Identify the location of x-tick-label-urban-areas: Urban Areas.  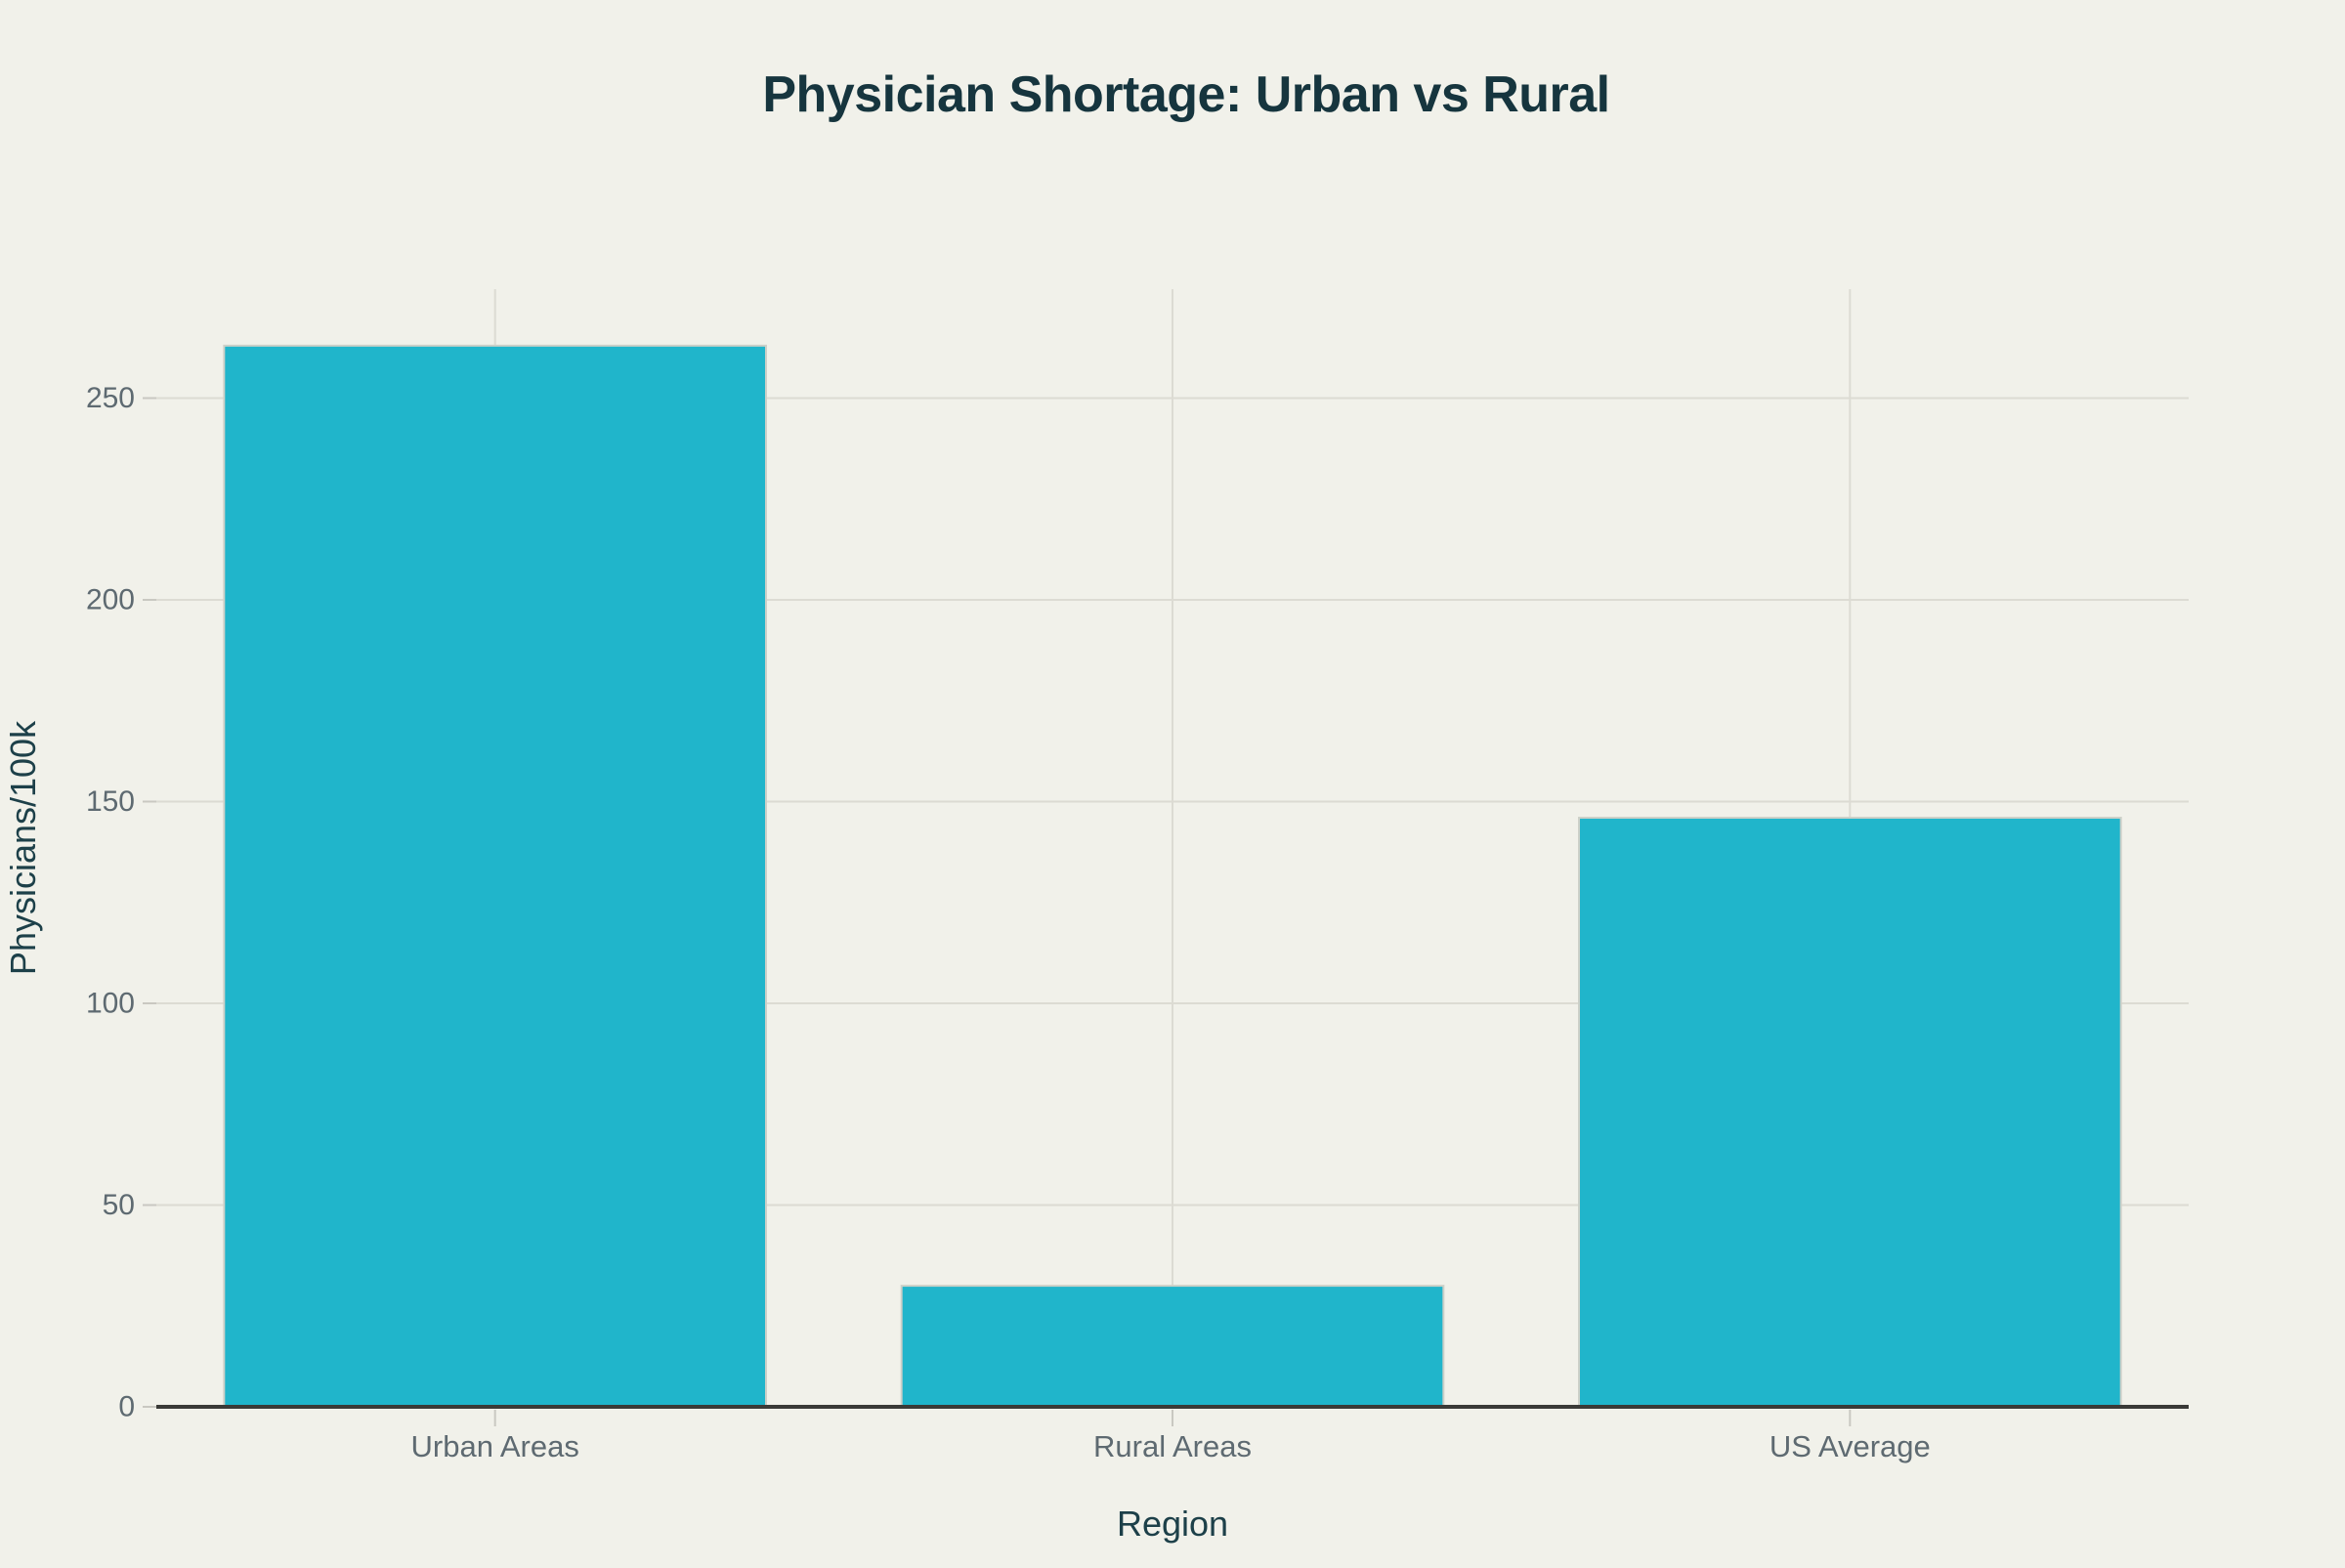
(495, 1446).